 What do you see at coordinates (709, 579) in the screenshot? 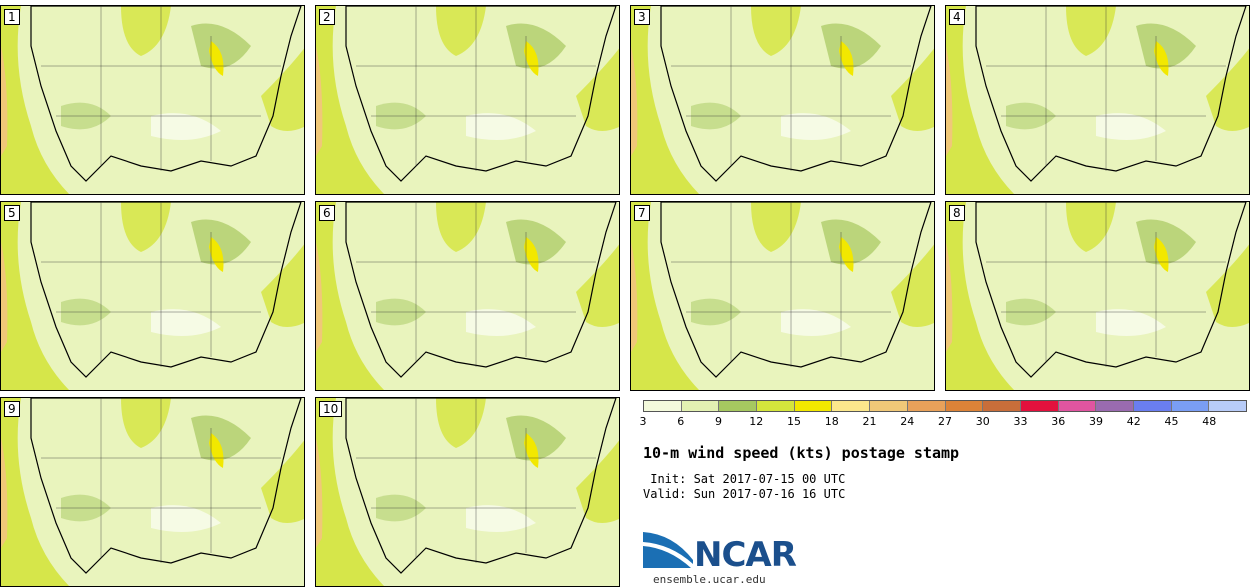
I see `website-link: ensemble.ucar.edu` at bounding box center [709, 579].